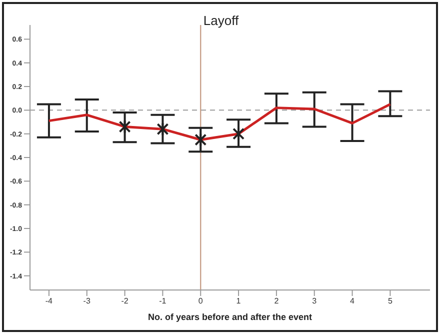 The height and width of the screenshot is (334, 440). I want to click on x-tick-label: 3, so click(315, 301).